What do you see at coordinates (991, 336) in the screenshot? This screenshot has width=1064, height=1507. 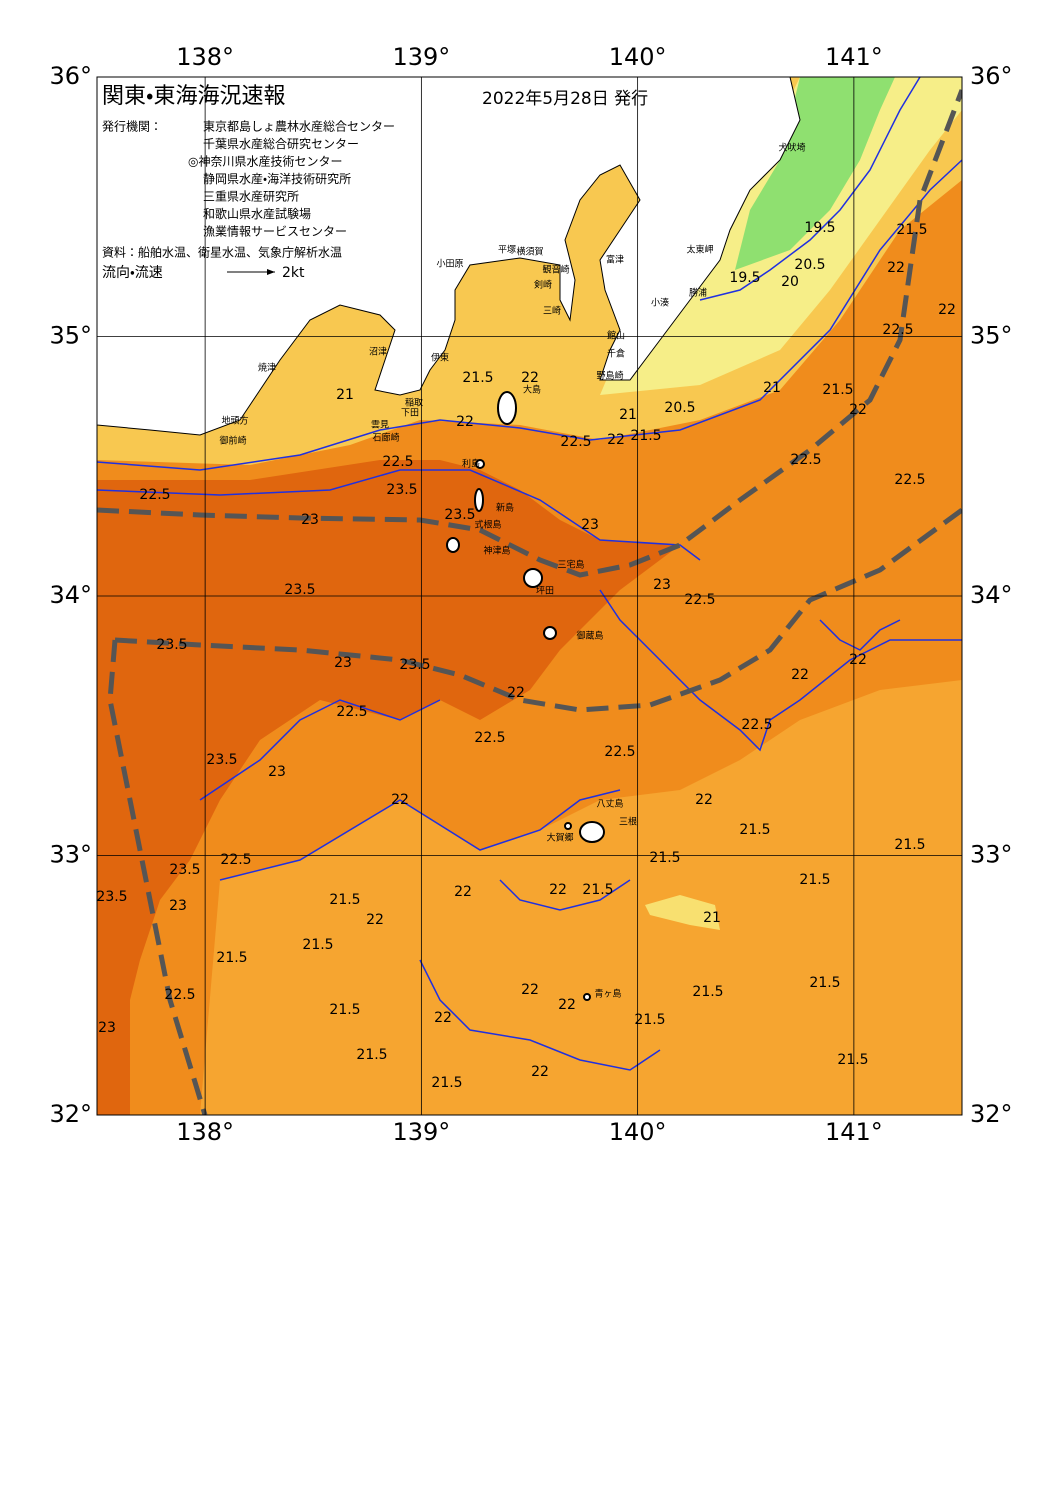 I see `lat-label-right: 35°` at bounding box center [991, 336].